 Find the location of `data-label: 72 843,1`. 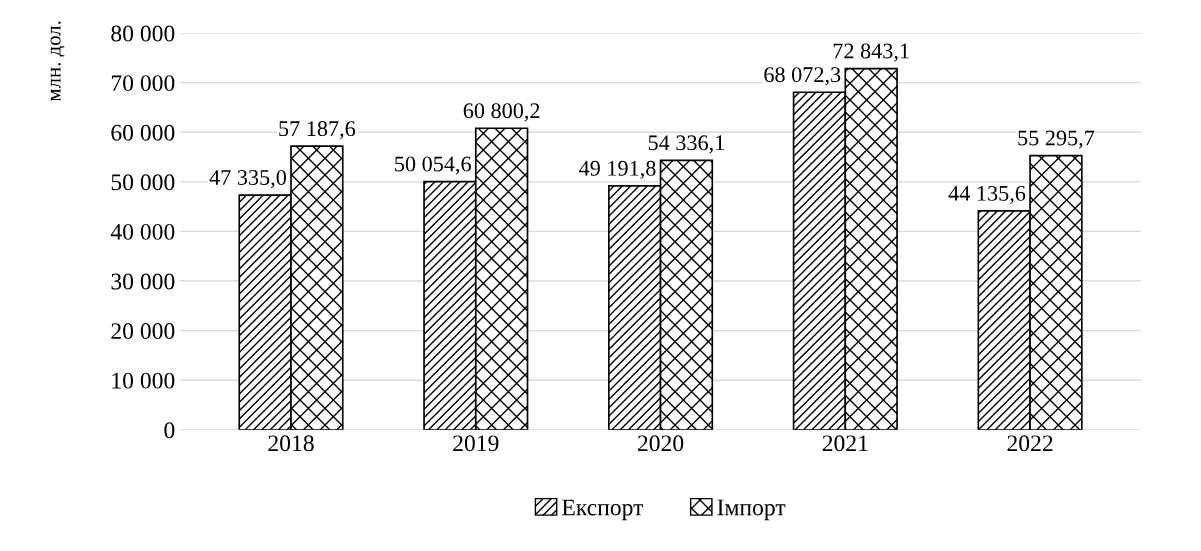

data-label: 72 843,1 is located at coordinates (871, 52).